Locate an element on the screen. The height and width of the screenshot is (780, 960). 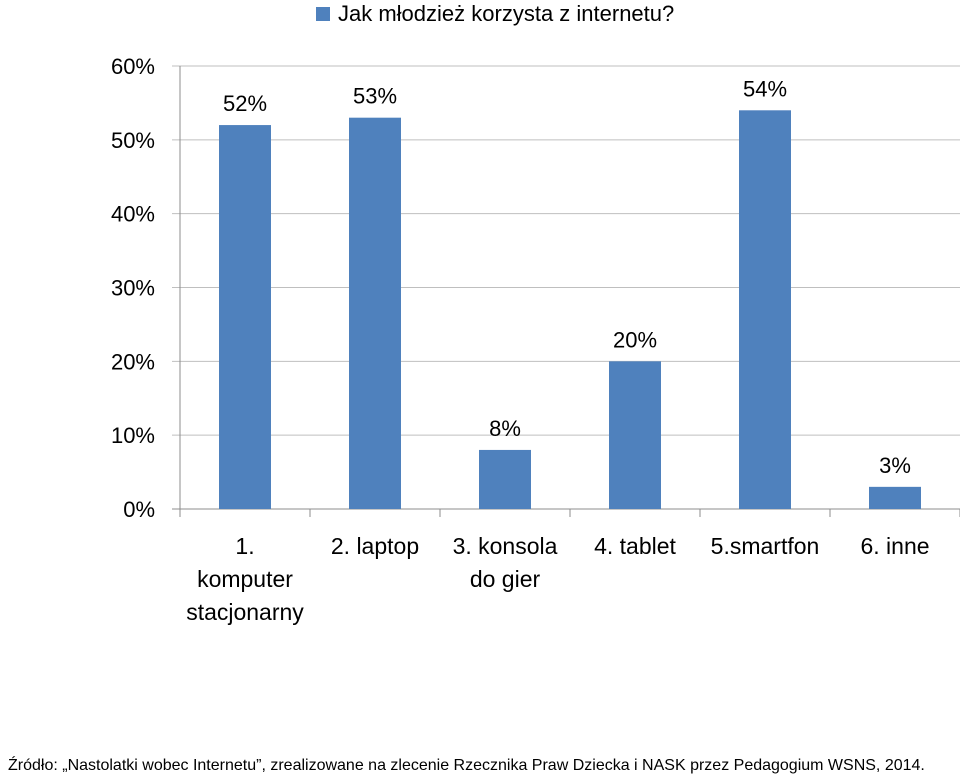
data-label: 54% is located at coordinates (765, 88).